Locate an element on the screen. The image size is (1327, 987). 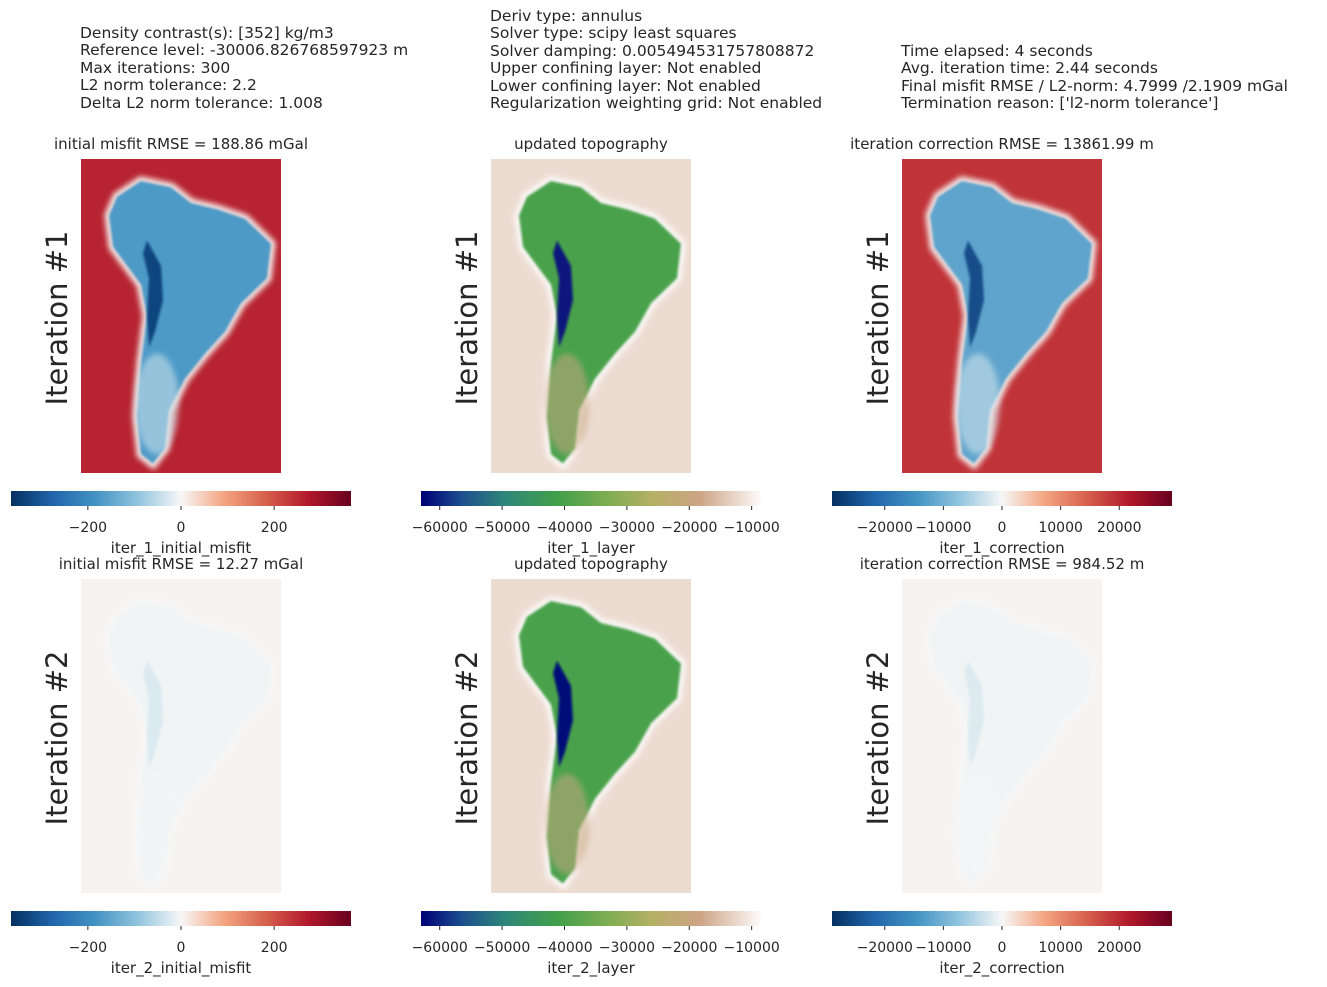
header-line: Deriv type: annulus is located at coordinates (566, 16).